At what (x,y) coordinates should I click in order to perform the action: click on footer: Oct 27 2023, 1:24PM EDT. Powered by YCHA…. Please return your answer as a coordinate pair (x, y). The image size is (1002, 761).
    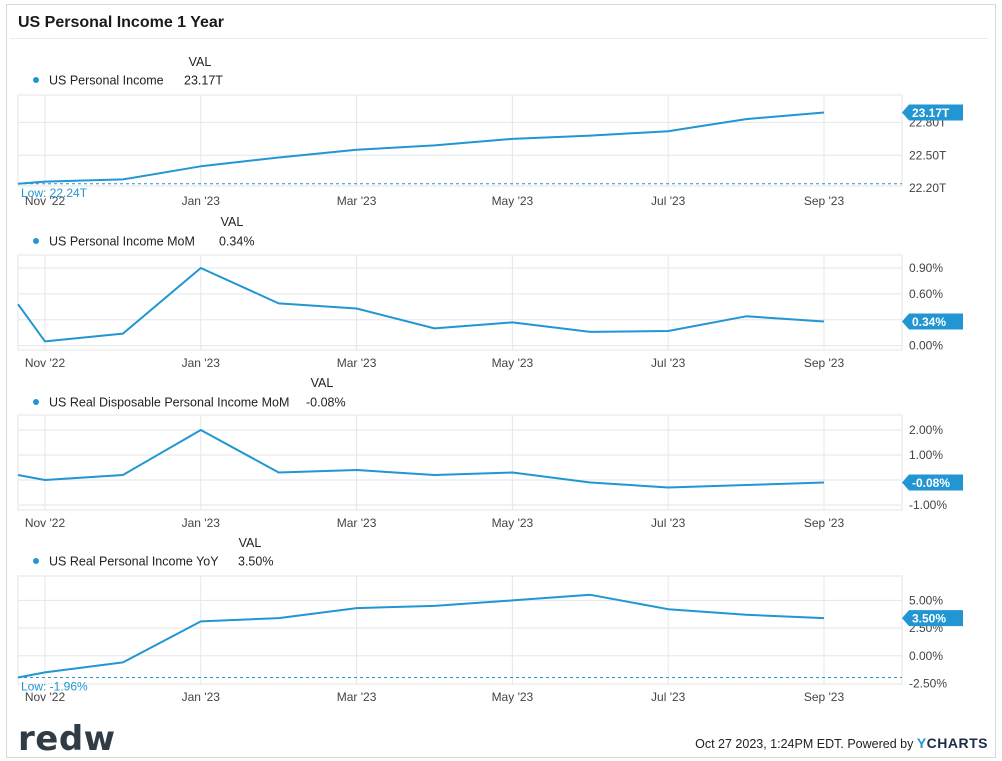
    Looking at the image, I should click on (841, 743).